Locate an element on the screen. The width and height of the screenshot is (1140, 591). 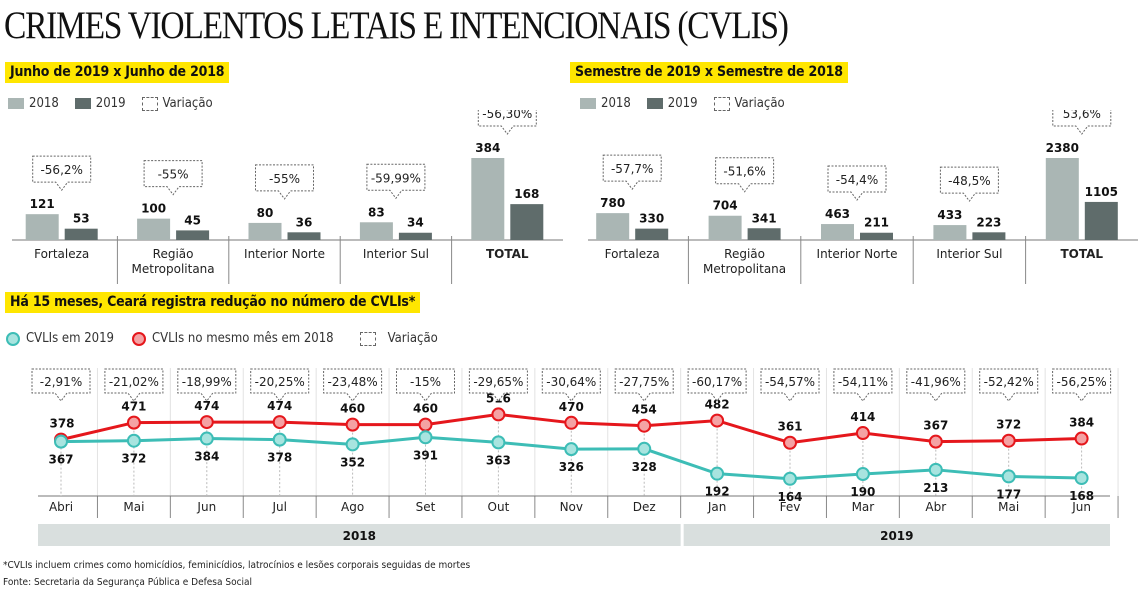
variation-callout-label: -18,99% is located at coordinates (207, 382).